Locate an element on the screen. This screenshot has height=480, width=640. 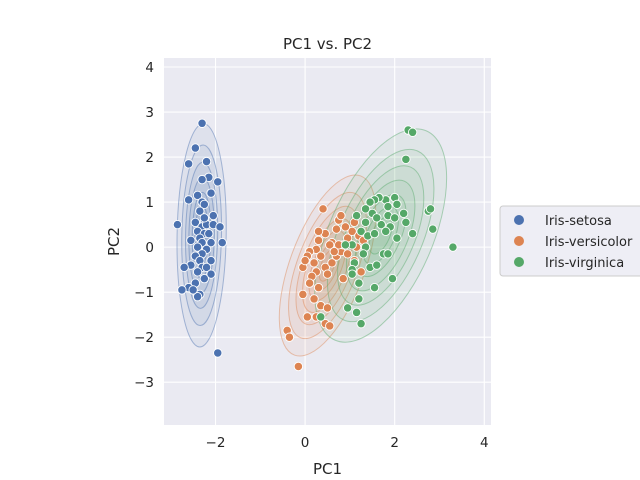
y-tick-label: 2 is located at coordinates (149, 158).